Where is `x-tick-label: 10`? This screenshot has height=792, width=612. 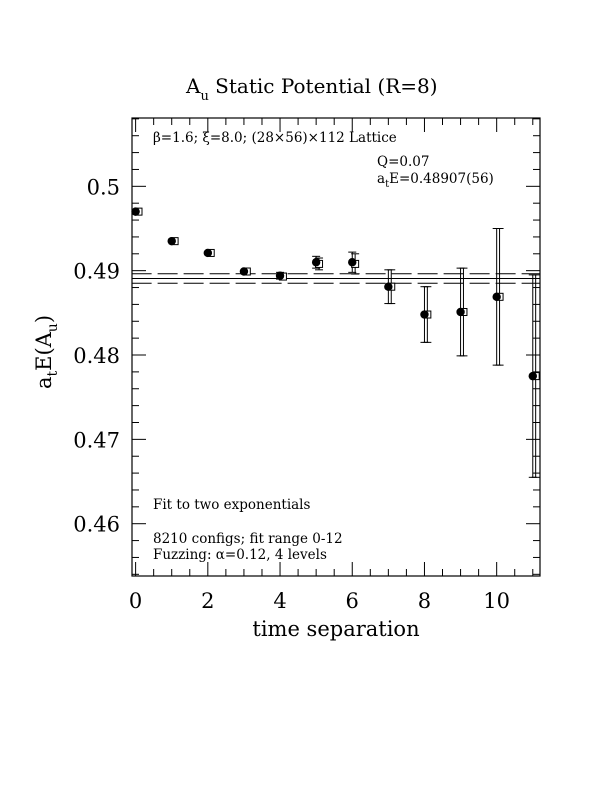
x-tick-label: 10 is located at coordinates (496, 601).